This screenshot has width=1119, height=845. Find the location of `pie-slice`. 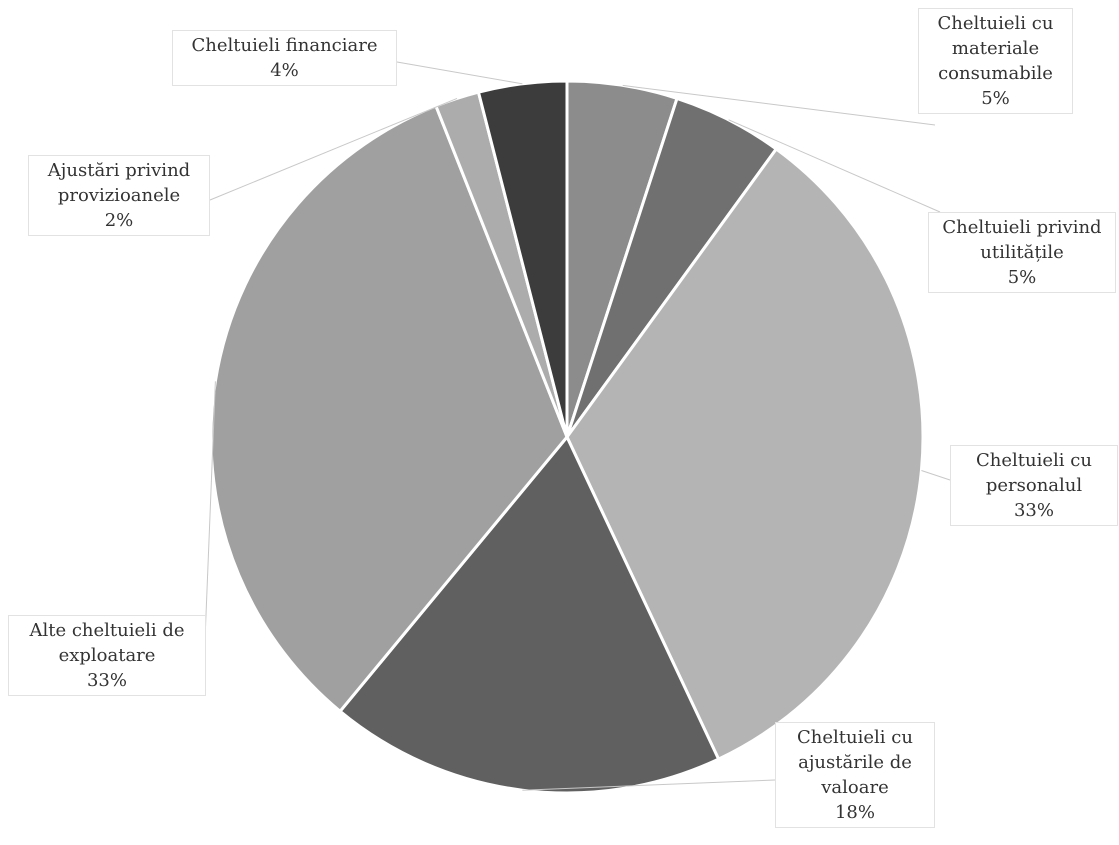

pie-slice is located at coordinates (529, 614).